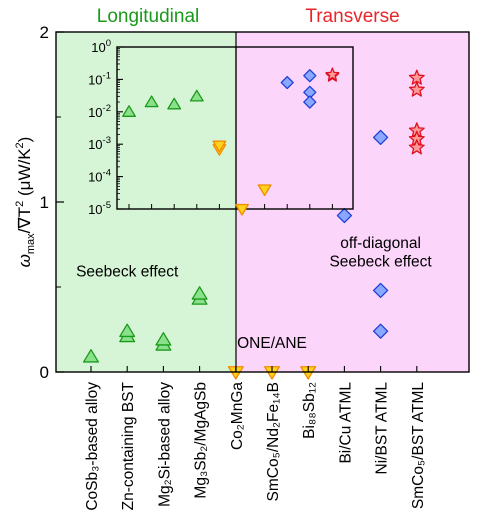  I want to click on annotation: ONE/ANE, so click(272, 343).